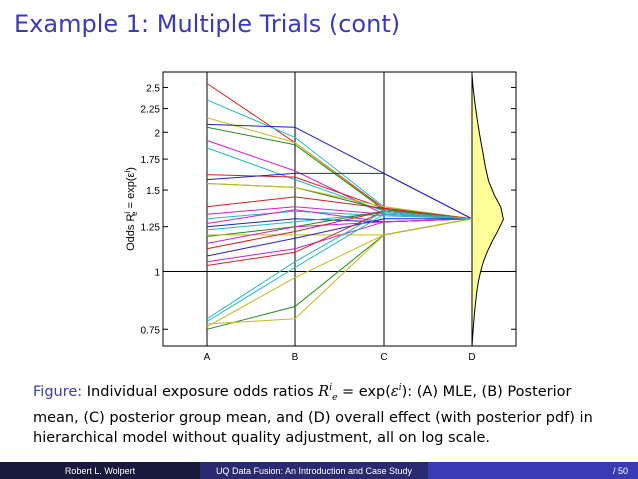 The width and height of the screenshot is (638, 479). Describe the element at coordinates (151, 228) in the screenshot. I see `y-tick-label: 1.25` at that location.